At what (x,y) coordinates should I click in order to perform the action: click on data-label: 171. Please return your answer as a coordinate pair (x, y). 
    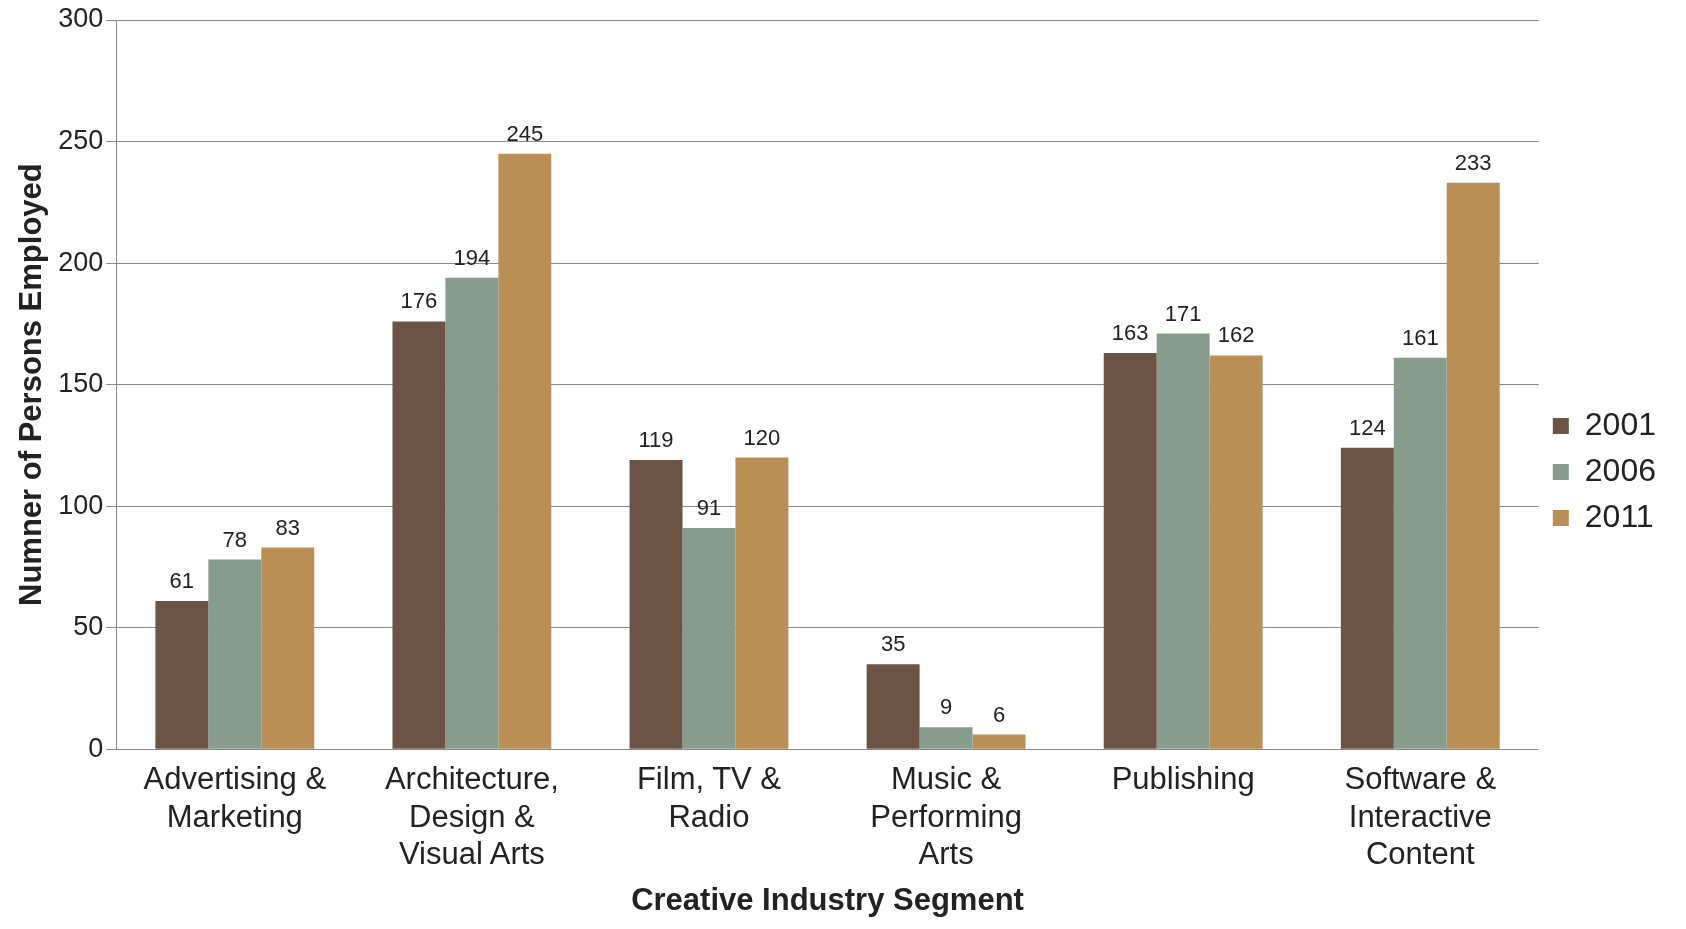
    Looking at the image, I should click on (1183, 313).